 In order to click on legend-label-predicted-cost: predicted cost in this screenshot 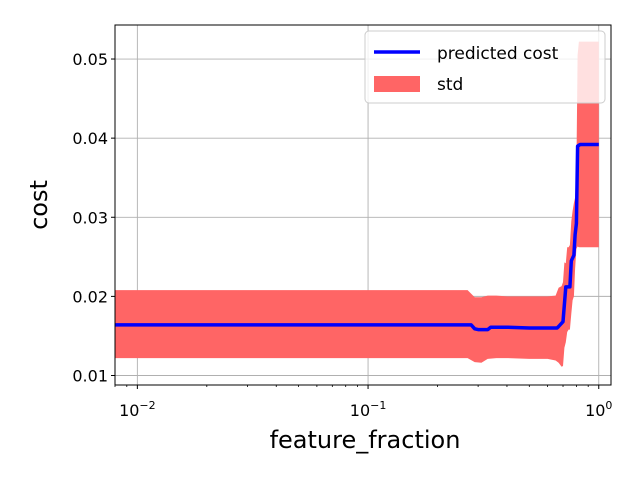, I will do `click(498, 54)`.